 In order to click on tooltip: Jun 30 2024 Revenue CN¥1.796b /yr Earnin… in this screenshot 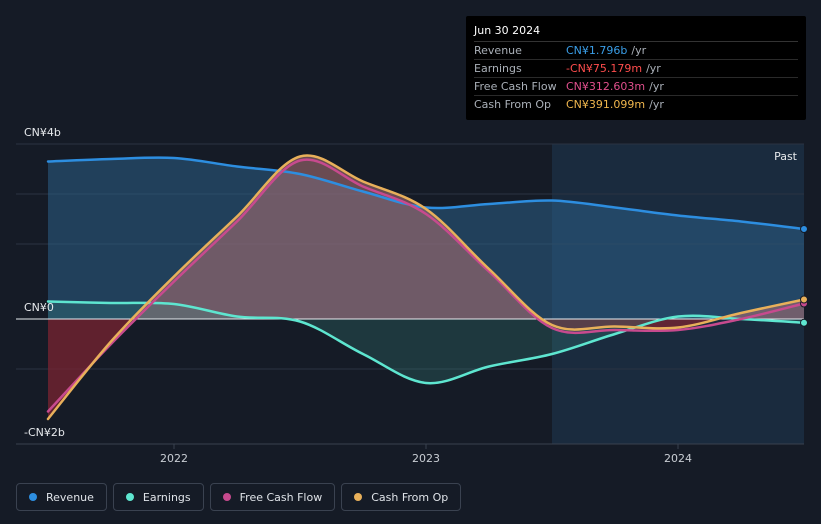, I will do `click(636, 68)`.